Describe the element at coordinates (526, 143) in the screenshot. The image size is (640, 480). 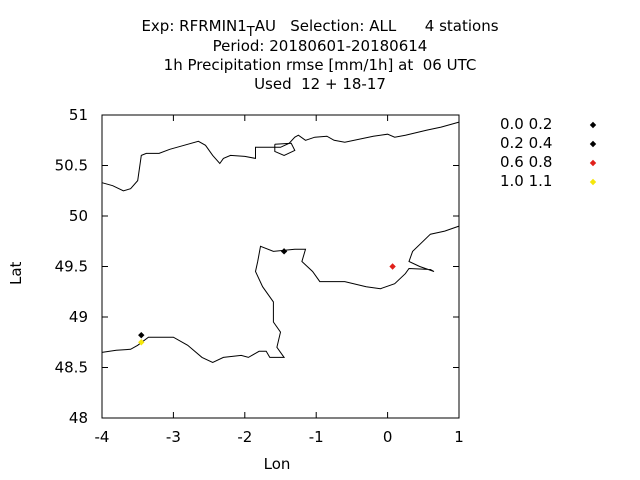
I see `legend-entry: 0.2 0.4` at that location.